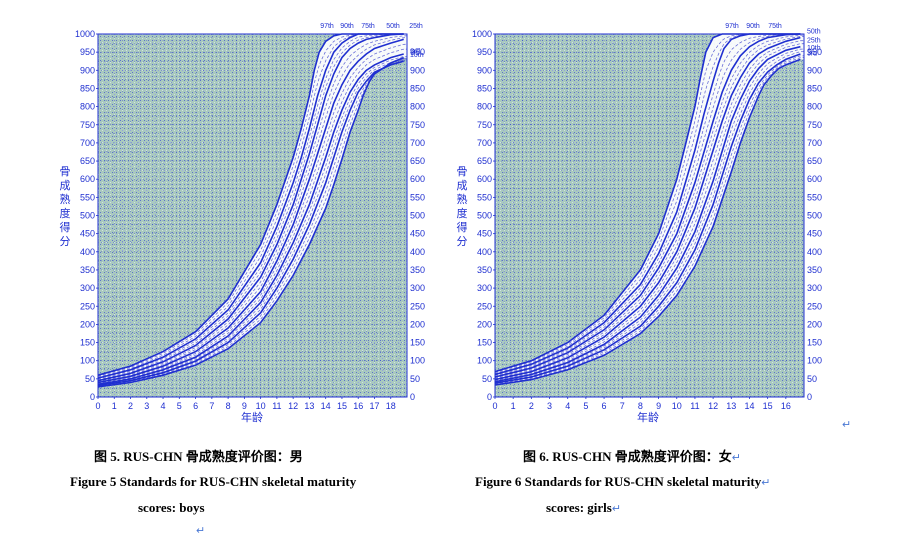 The image size is (901, 546). Describe the element at coordinates (90, 379) in the screenshot. I see `y-tick-label-left: 50` at that location.